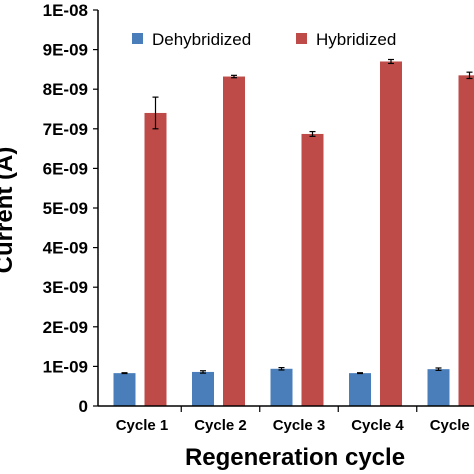 The height and width of the screenshot is (474, 474). What do you see at coordinates (452, 425) in the screenshot?
I see `x-tick-label: Cycle 5` at bounding box center [452, 425].